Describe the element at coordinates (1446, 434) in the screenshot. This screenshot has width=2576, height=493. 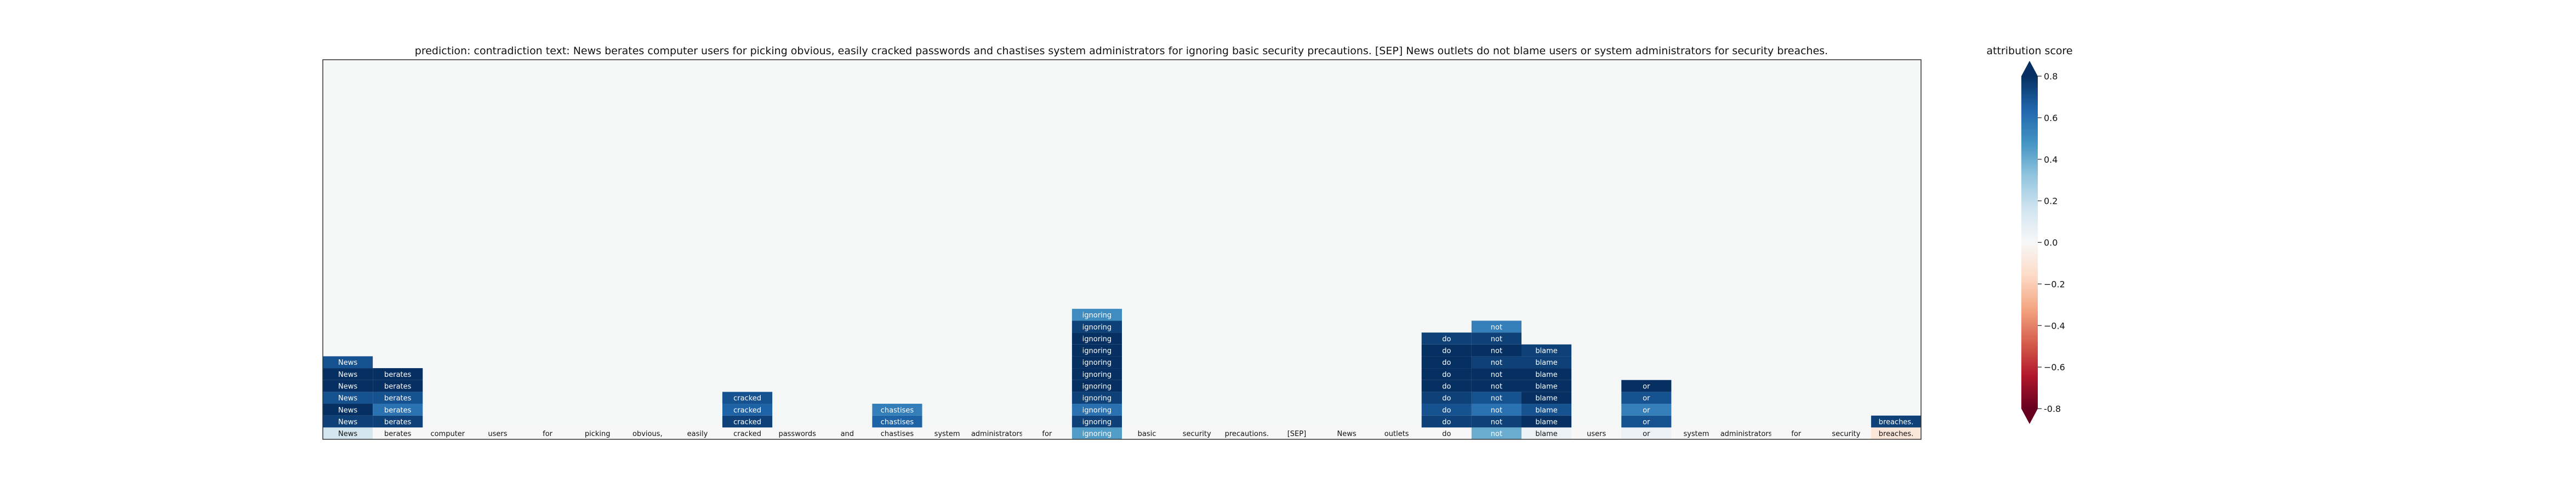
I see `token-label: do` at that location.